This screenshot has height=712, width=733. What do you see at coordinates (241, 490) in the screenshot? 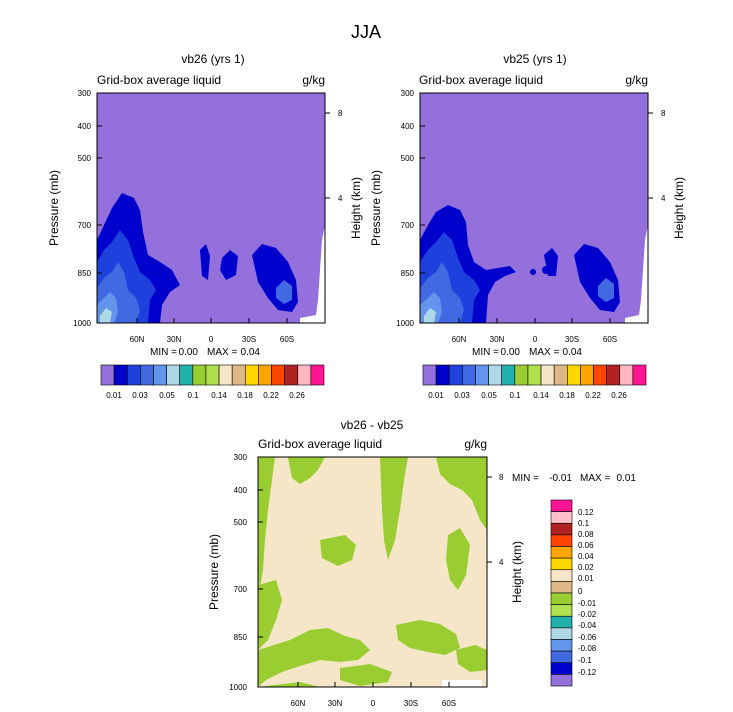
I see `pressure-tick-label: 400` at bounding box center [241, 490].